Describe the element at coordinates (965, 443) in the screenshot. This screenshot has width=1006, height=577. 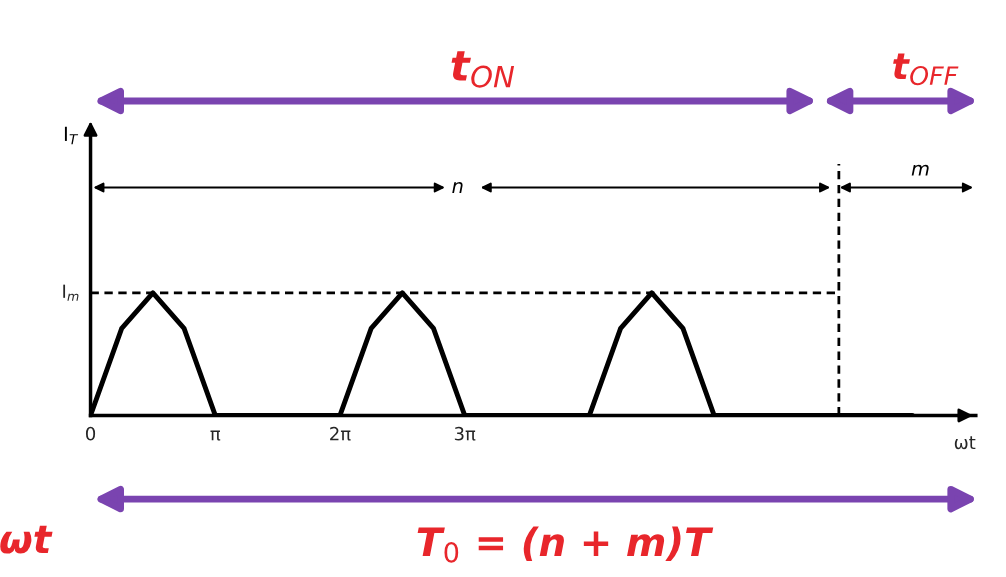
I see `x-axis-title: ωt` at that location.